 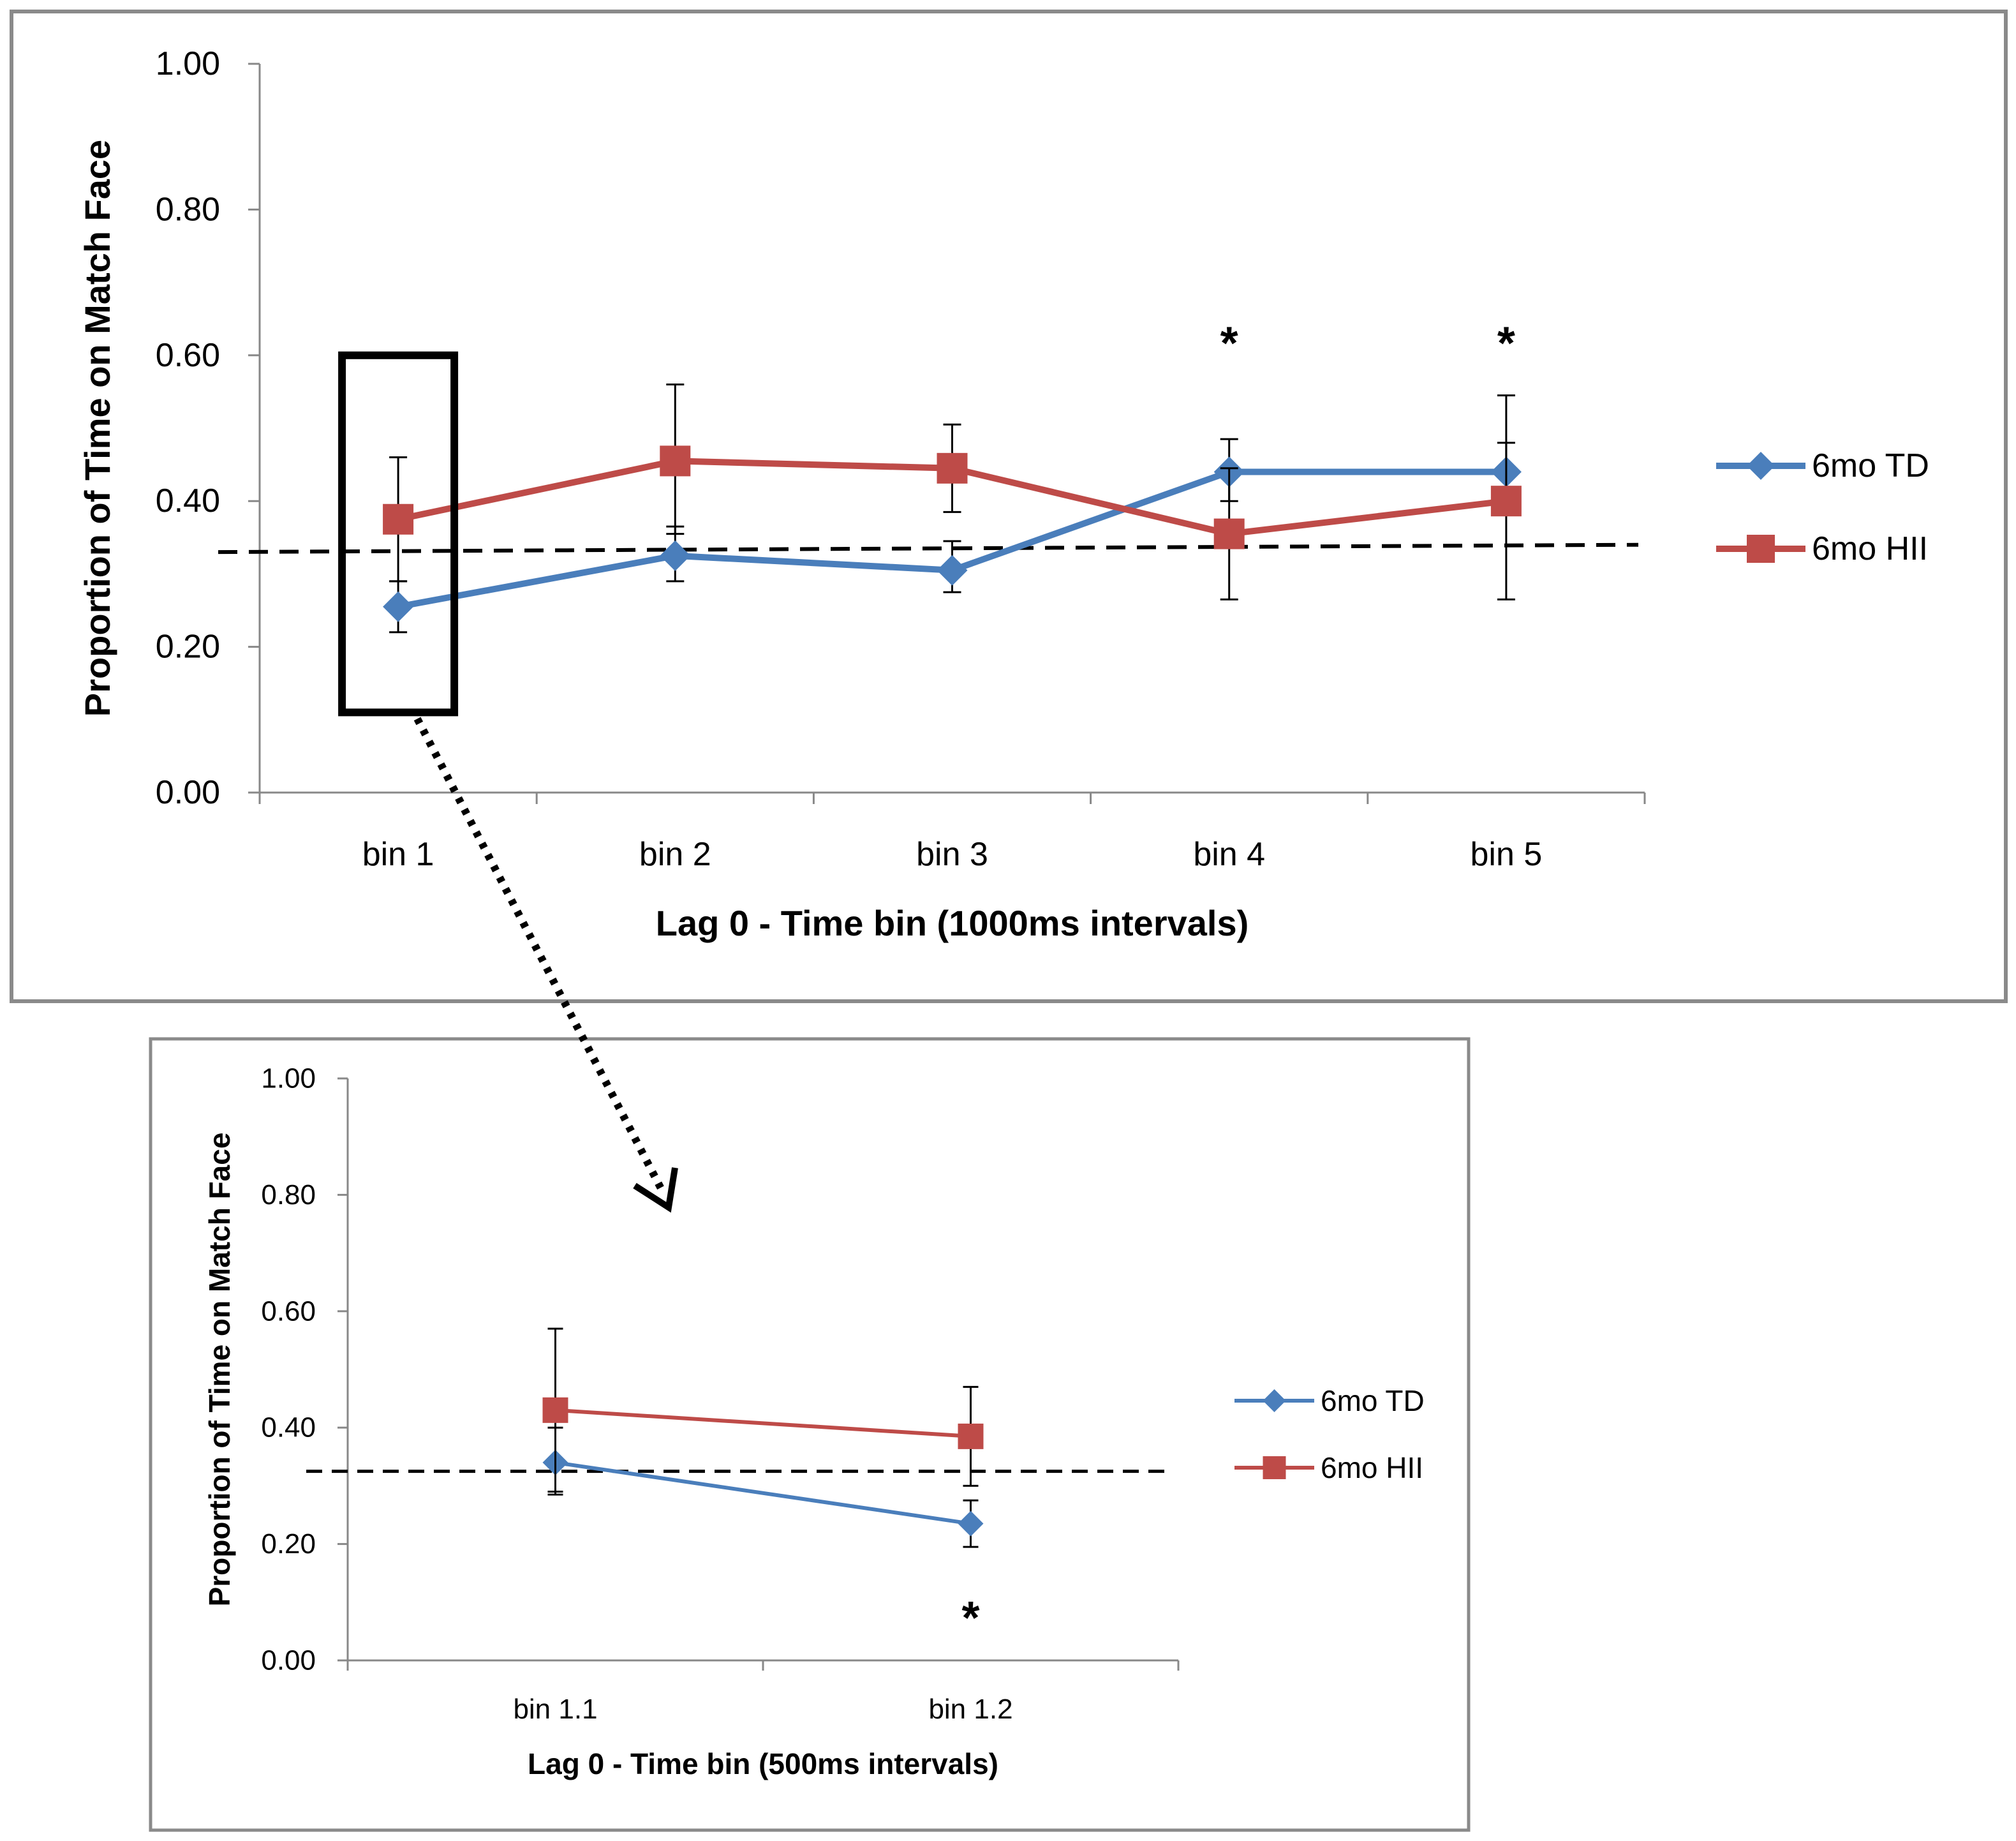 What do you see at coordinates (655, 1190) in the screenshot?
I see `zoom-arrow-head` at bounding box center [655, 1190].